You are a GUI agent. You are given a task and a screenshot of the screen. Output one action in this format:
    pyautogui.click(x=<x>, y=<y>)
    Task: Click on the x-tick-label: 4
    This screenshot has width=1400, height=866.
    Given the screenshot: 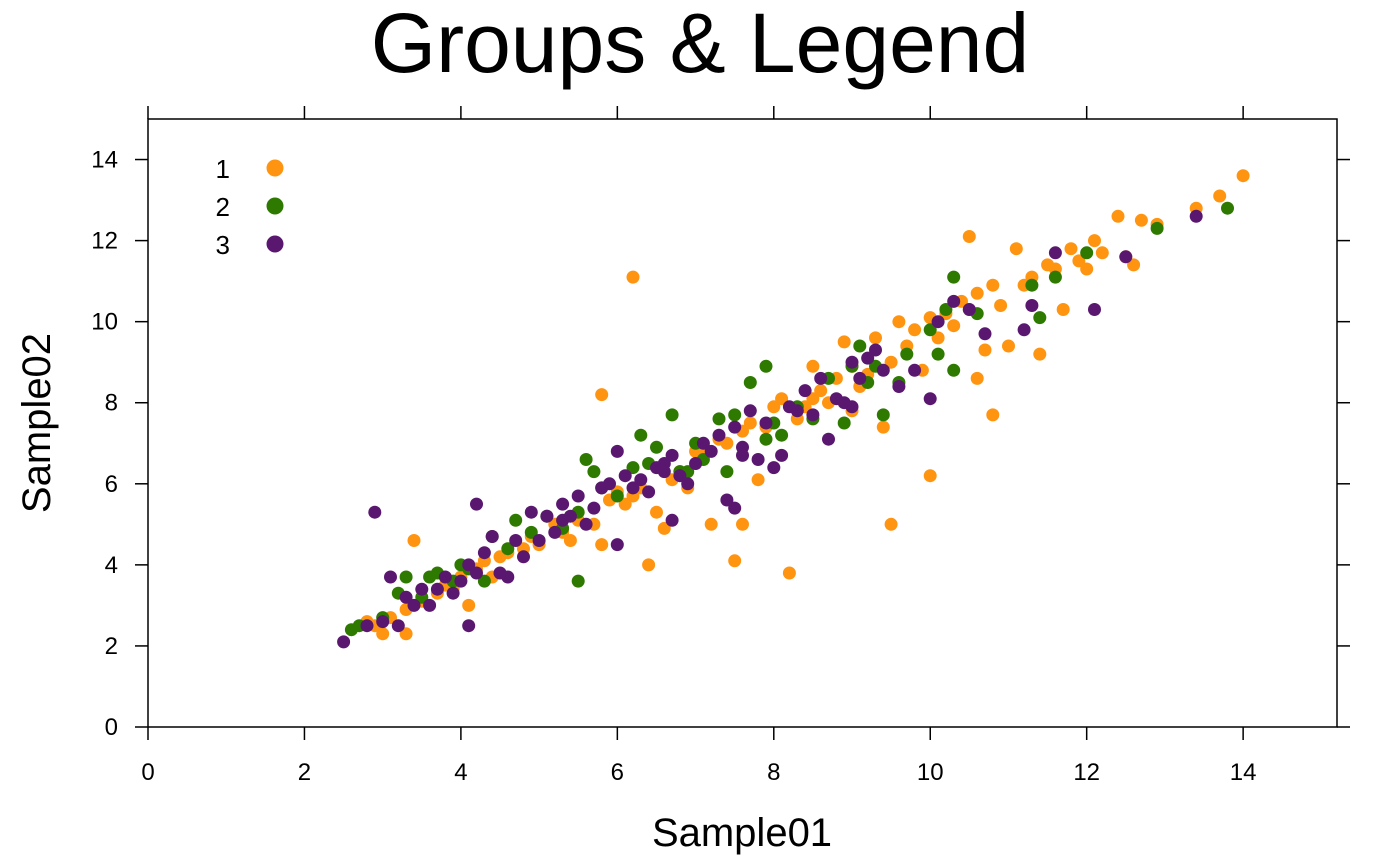 What is the action you would take?
    pyautogui.click(x=460, y=772)
    